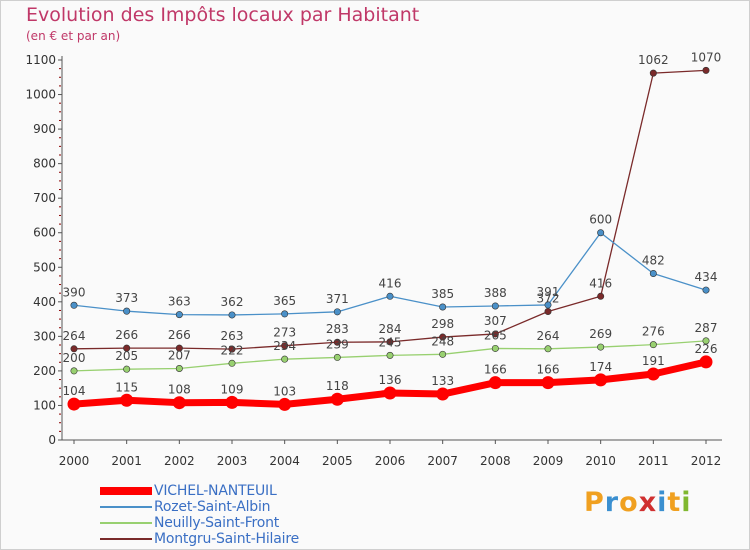 This screenshot has height=550, width=750. Describe the element at coordinates (495, 293) in the screenshot. I see `data-label: 388` at that location.